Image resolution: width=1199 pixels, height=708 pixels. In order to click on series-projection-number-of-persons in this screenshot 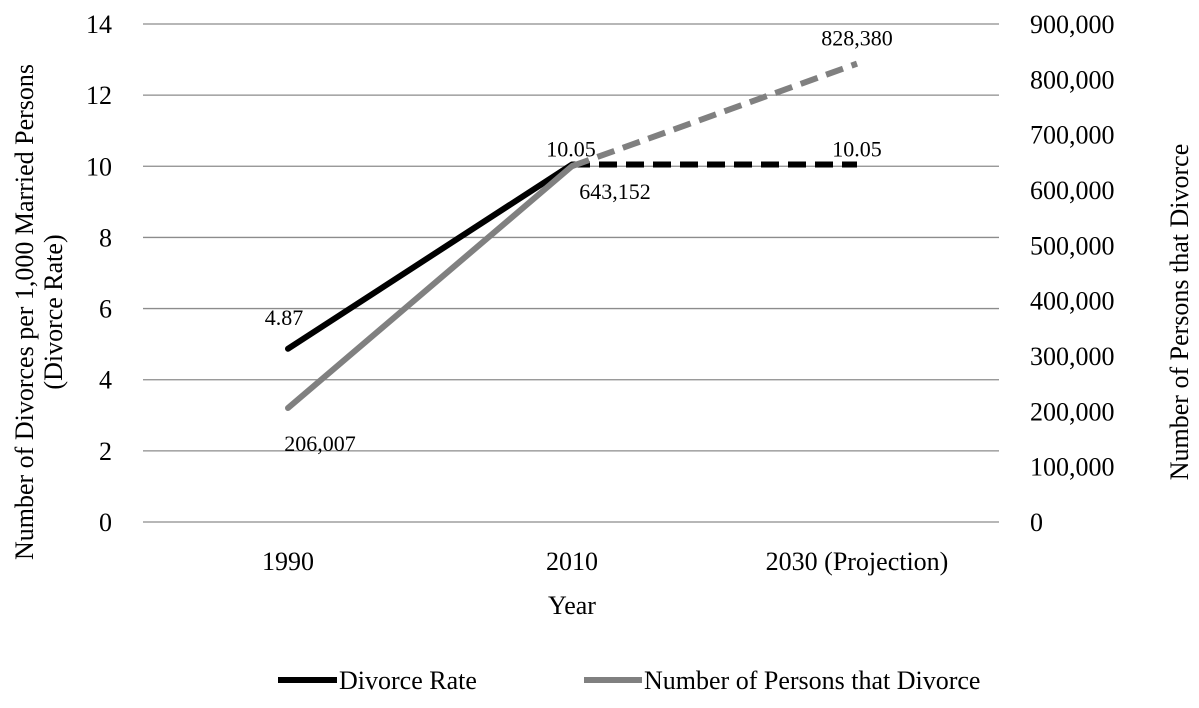, I will do `click(714, 114)`.